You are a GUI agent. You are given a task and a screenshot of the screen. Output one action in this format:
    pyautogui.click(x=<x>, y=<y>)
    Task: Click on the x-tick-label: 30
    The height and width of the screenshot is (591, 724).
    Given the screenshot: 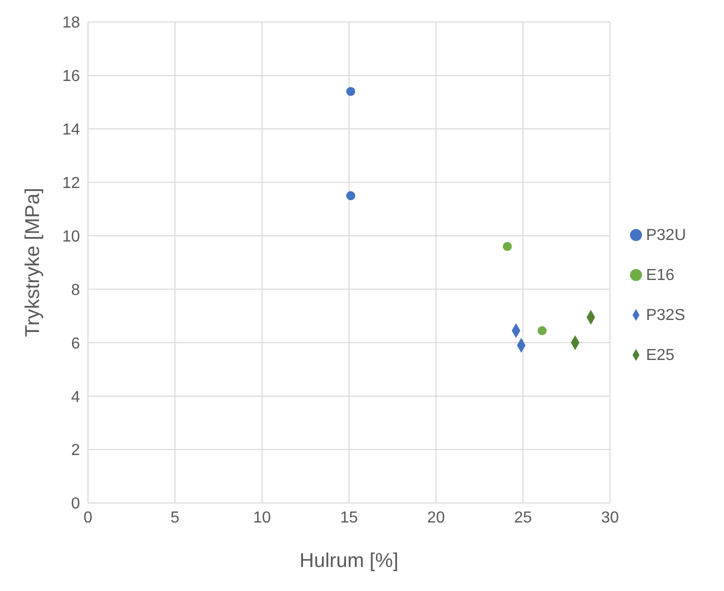 What is the action you would take?
    pyautogui.click(x=610, y=517)
    